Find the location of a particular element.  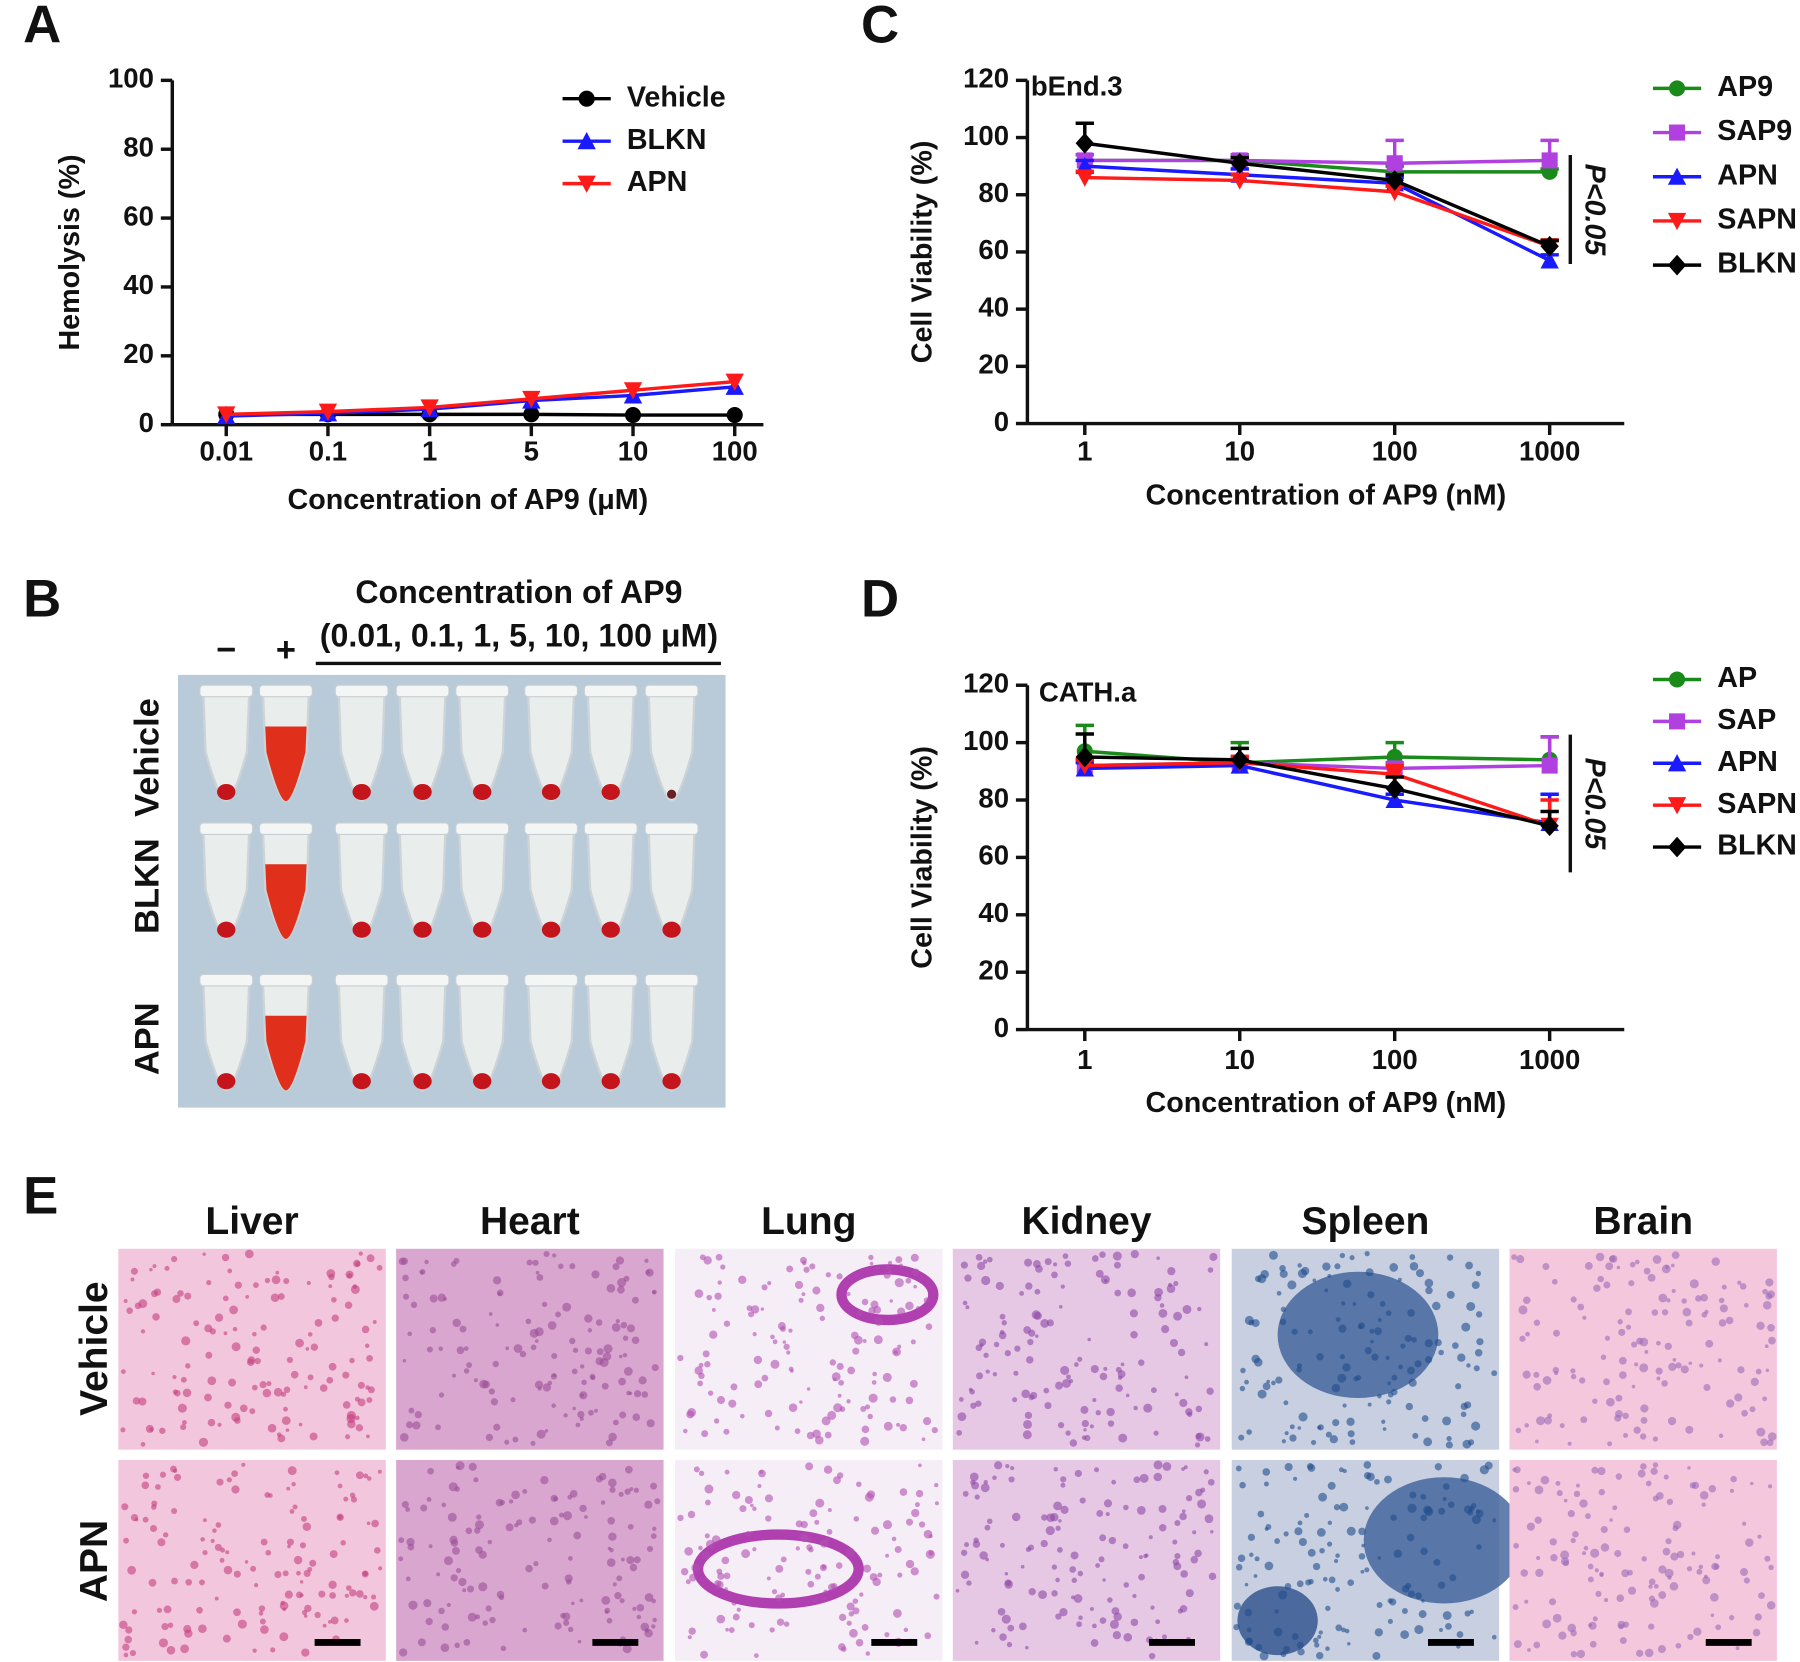

x-tick-label: 10 is located at coordinates (1239, 1059).